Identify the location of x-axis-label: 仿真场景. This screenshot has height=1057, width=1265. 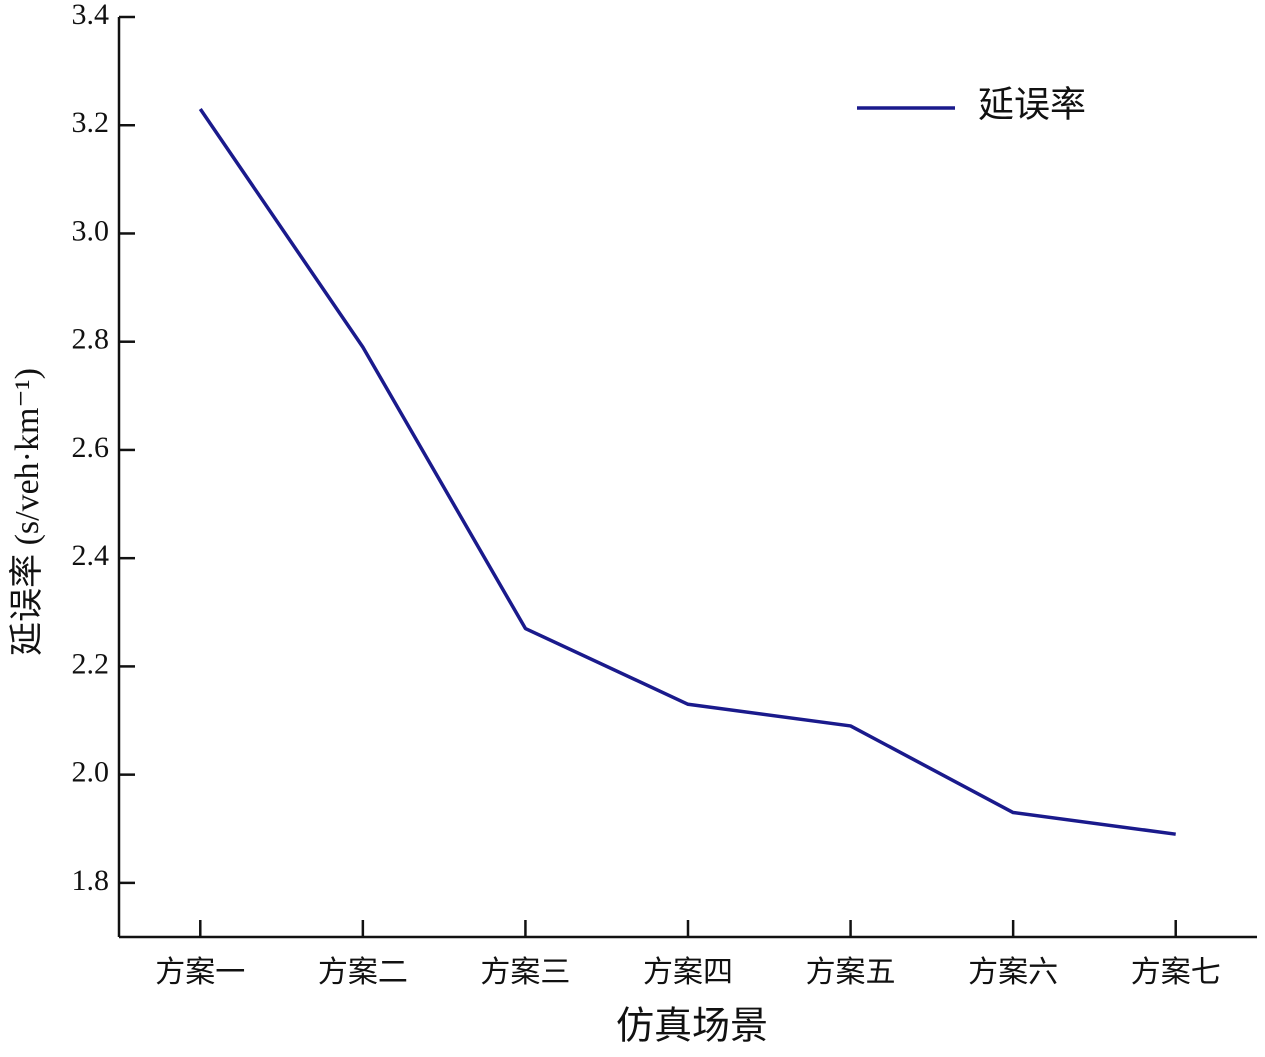
(692, 1027).